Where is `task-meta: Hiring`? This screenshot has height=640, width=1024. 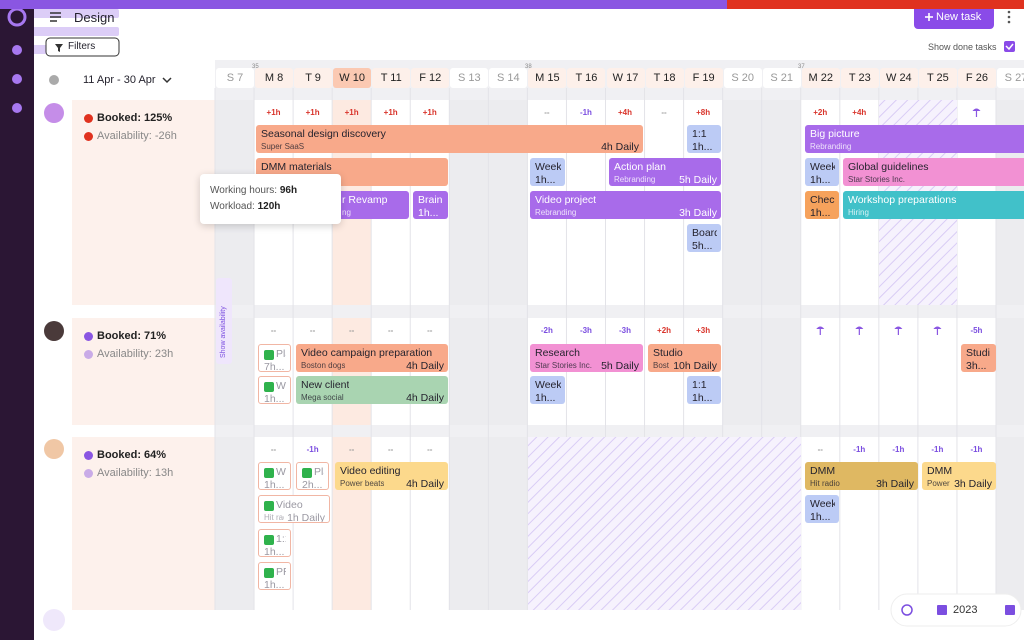 task-meta: Hiring is located at coordinates (936, 213).